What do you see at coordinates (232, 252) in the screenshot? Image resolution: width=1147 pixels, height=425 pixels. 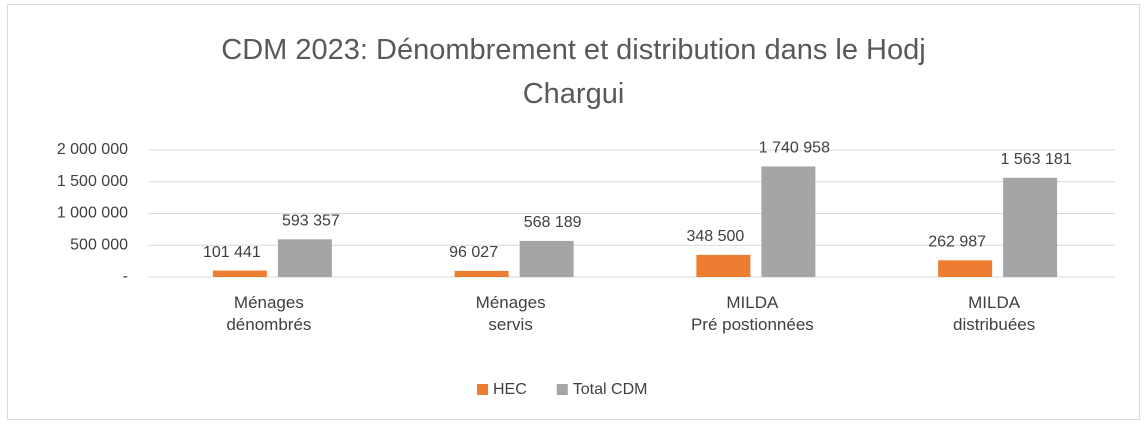 I see `data-label: 101 441` at bounding box center [232, 252].